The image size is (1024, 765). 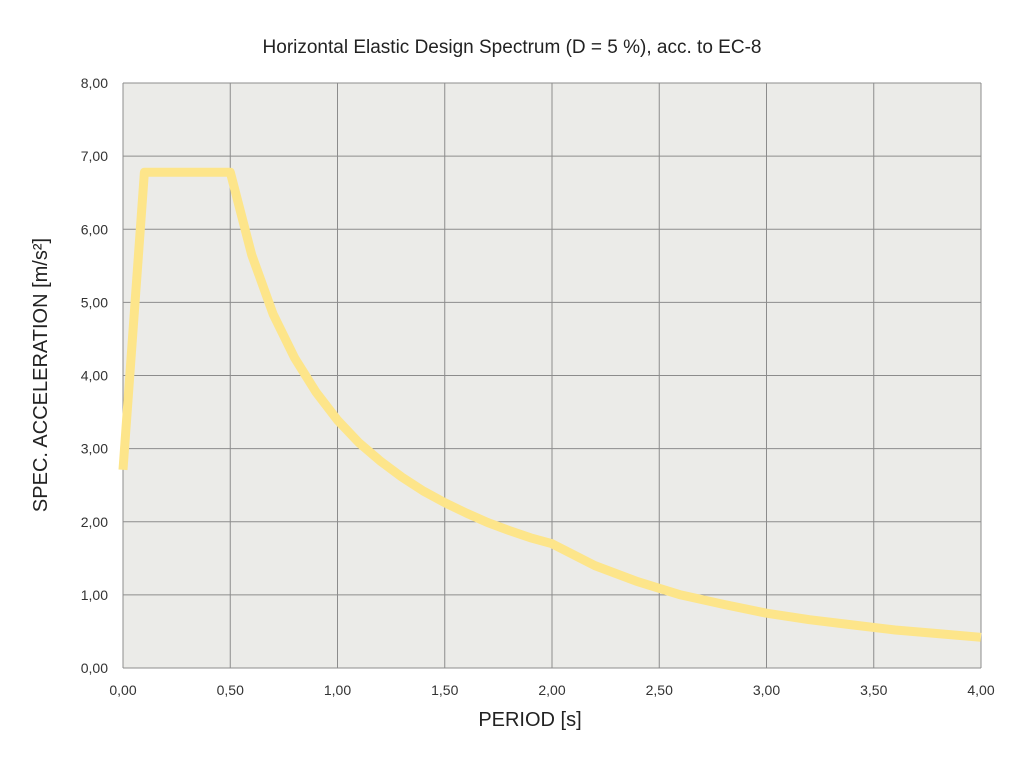 I want to click on y-axis-ticks: 0,00 1,00 2,00 3,00 4,00 5,00 6,00 7,00 8,00, so click(x=94, y=375).